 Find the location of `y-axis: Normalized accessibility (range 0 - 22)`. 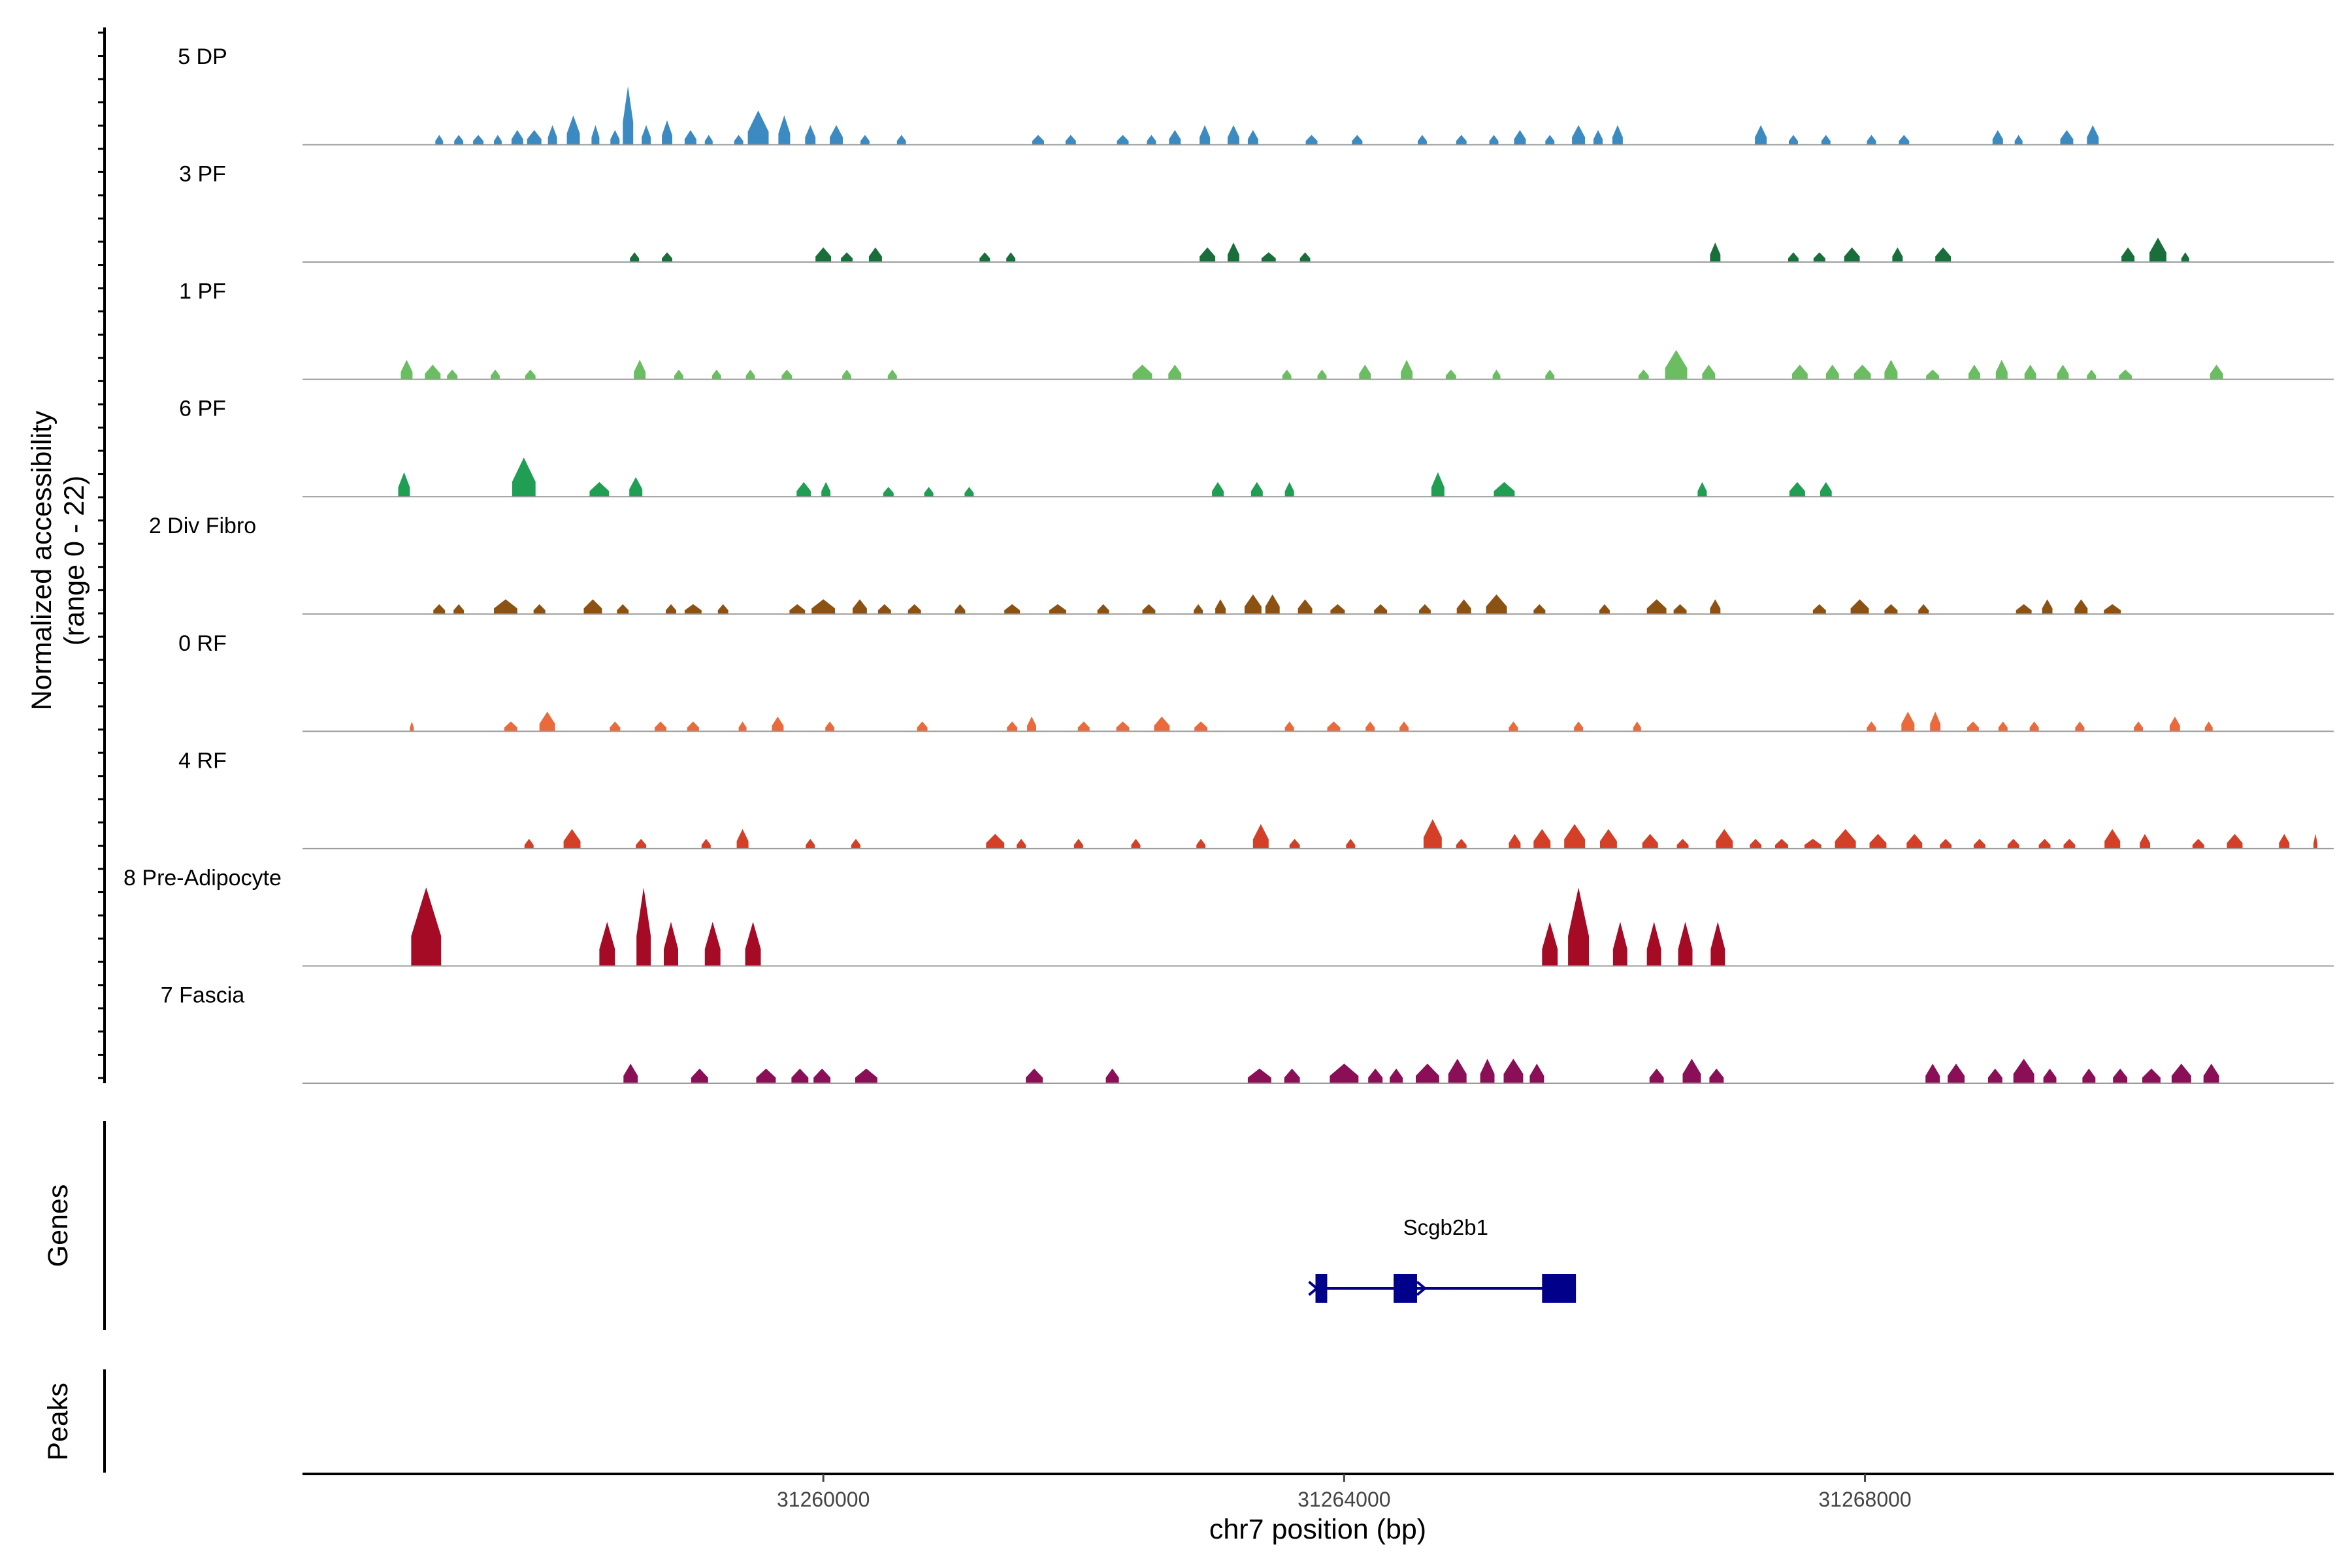

y-axis: Normalized accessibility (range 0 - 22) is located at coordinates (66, 555).